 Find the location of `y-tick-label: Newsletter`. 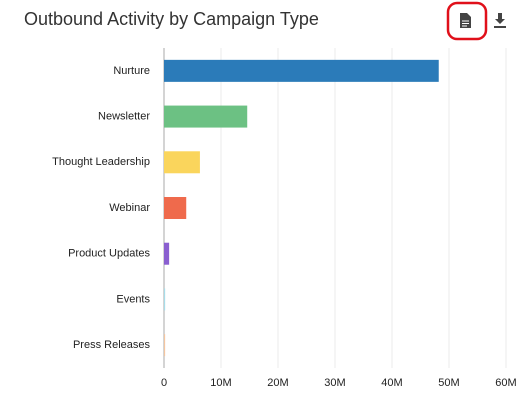

y-tick-label: Newsletter is located at coordinates (124, 116).